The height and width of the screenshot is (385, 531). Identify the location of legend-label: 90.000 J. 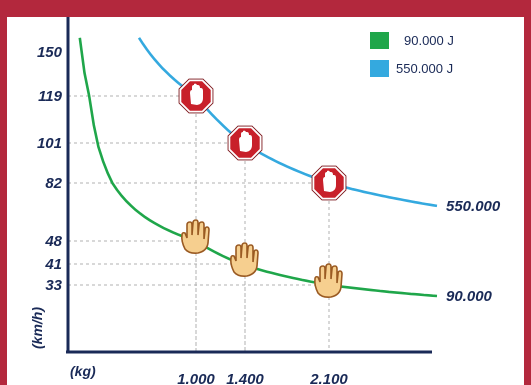
(429, 40).